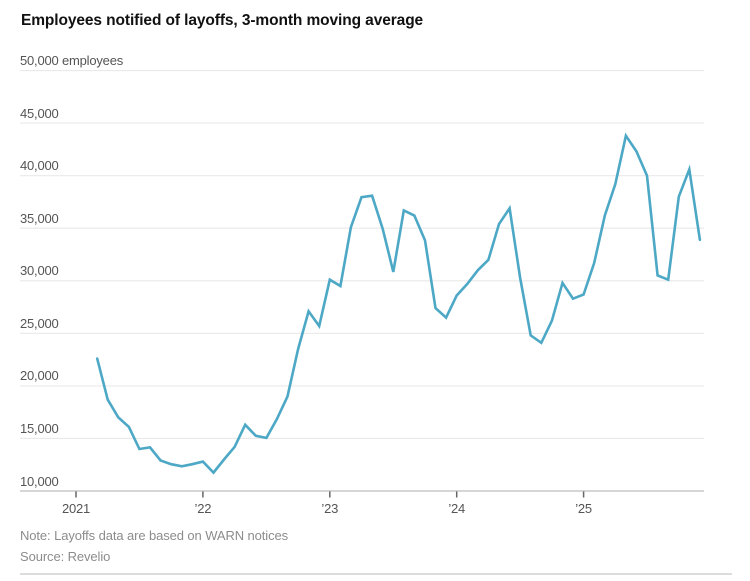 Image resolution: width=750 pixels, height=581 pixels. What do you see at coordinates (39, 376) in the screenshot?
I see `y-axis-label: 20,000` at bounding box center [39, 376].